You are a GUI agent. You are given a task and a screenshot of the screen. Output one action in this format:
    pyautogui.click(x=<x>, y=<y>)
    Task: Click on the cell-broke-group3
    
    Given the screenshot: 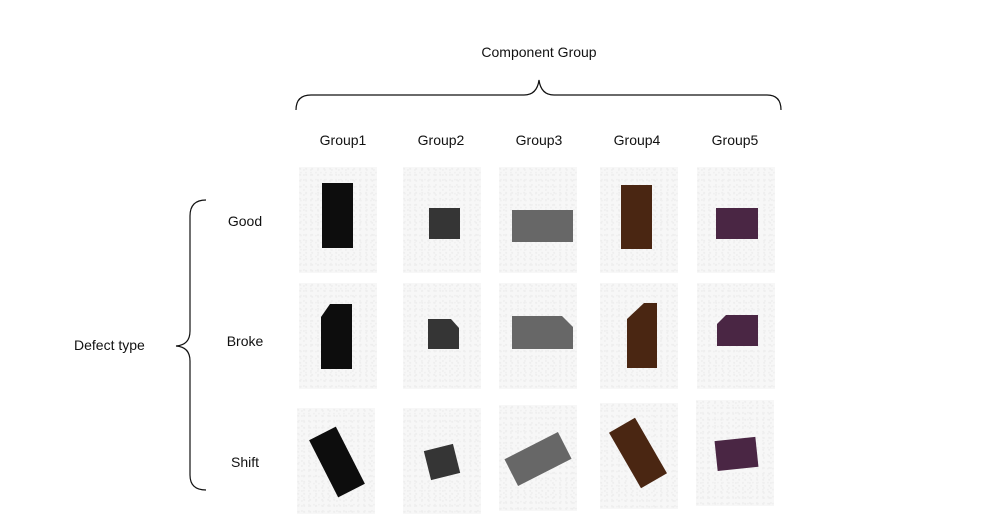 What is the action you would take?
    pyautogui.click(x=538, y=336)
    